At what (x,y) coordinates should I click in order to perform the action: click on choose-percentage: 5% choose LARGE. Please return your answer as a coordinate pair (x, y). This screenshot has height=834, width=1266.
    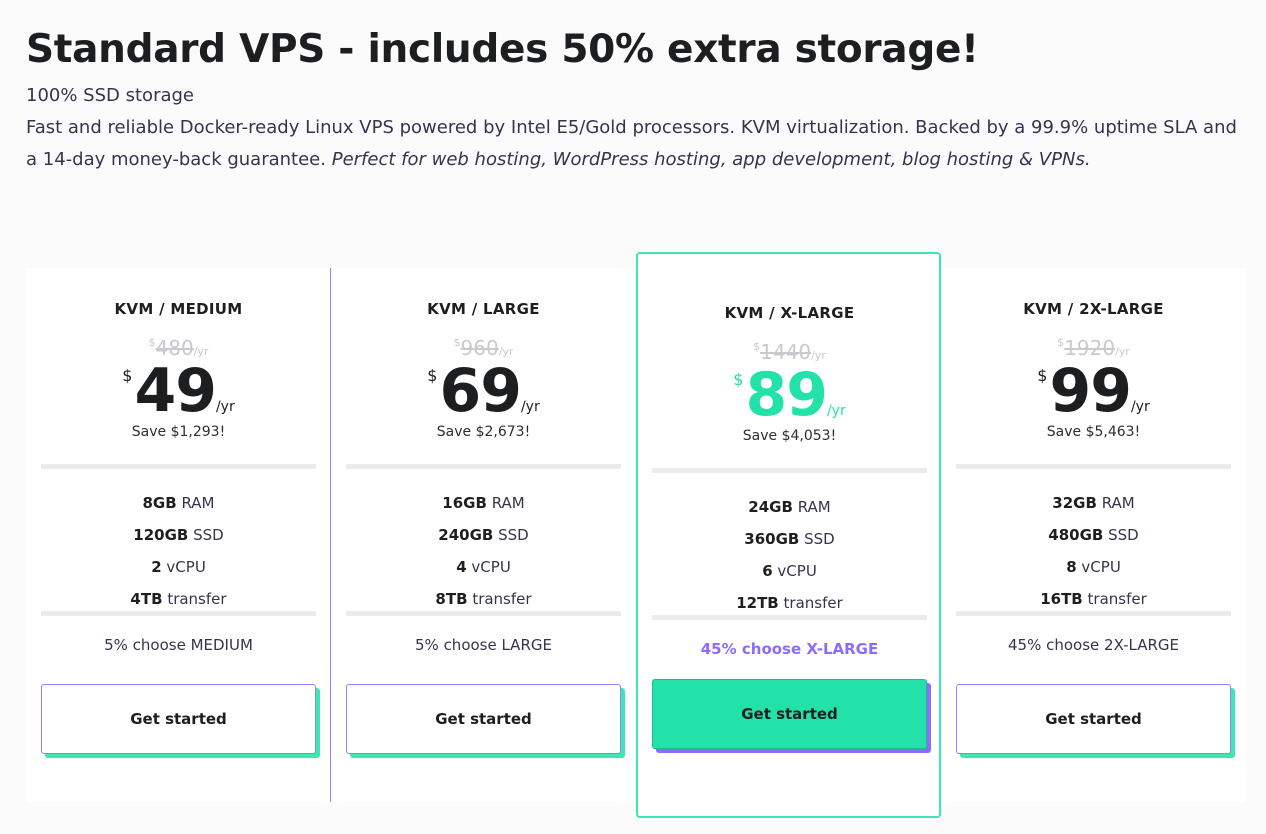
    Looking at the image, I should click on (483, 645).